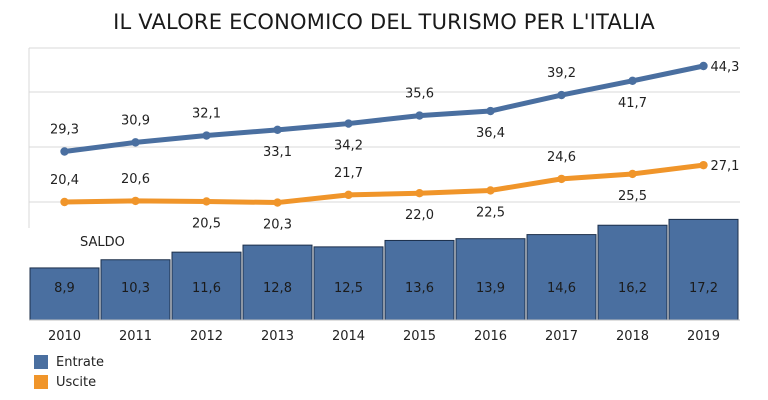  Describe the element at coordinates (41, 362) in the screenshot. I see `legend-swatch-entrate` at that location.